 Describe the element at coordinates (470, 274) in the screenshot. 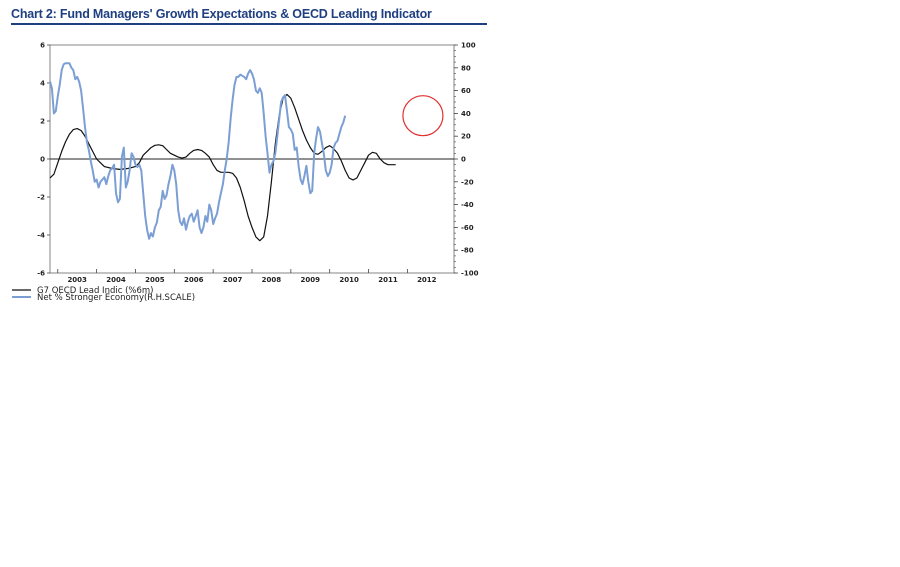

I see `right-tick-label: -100` at that location.